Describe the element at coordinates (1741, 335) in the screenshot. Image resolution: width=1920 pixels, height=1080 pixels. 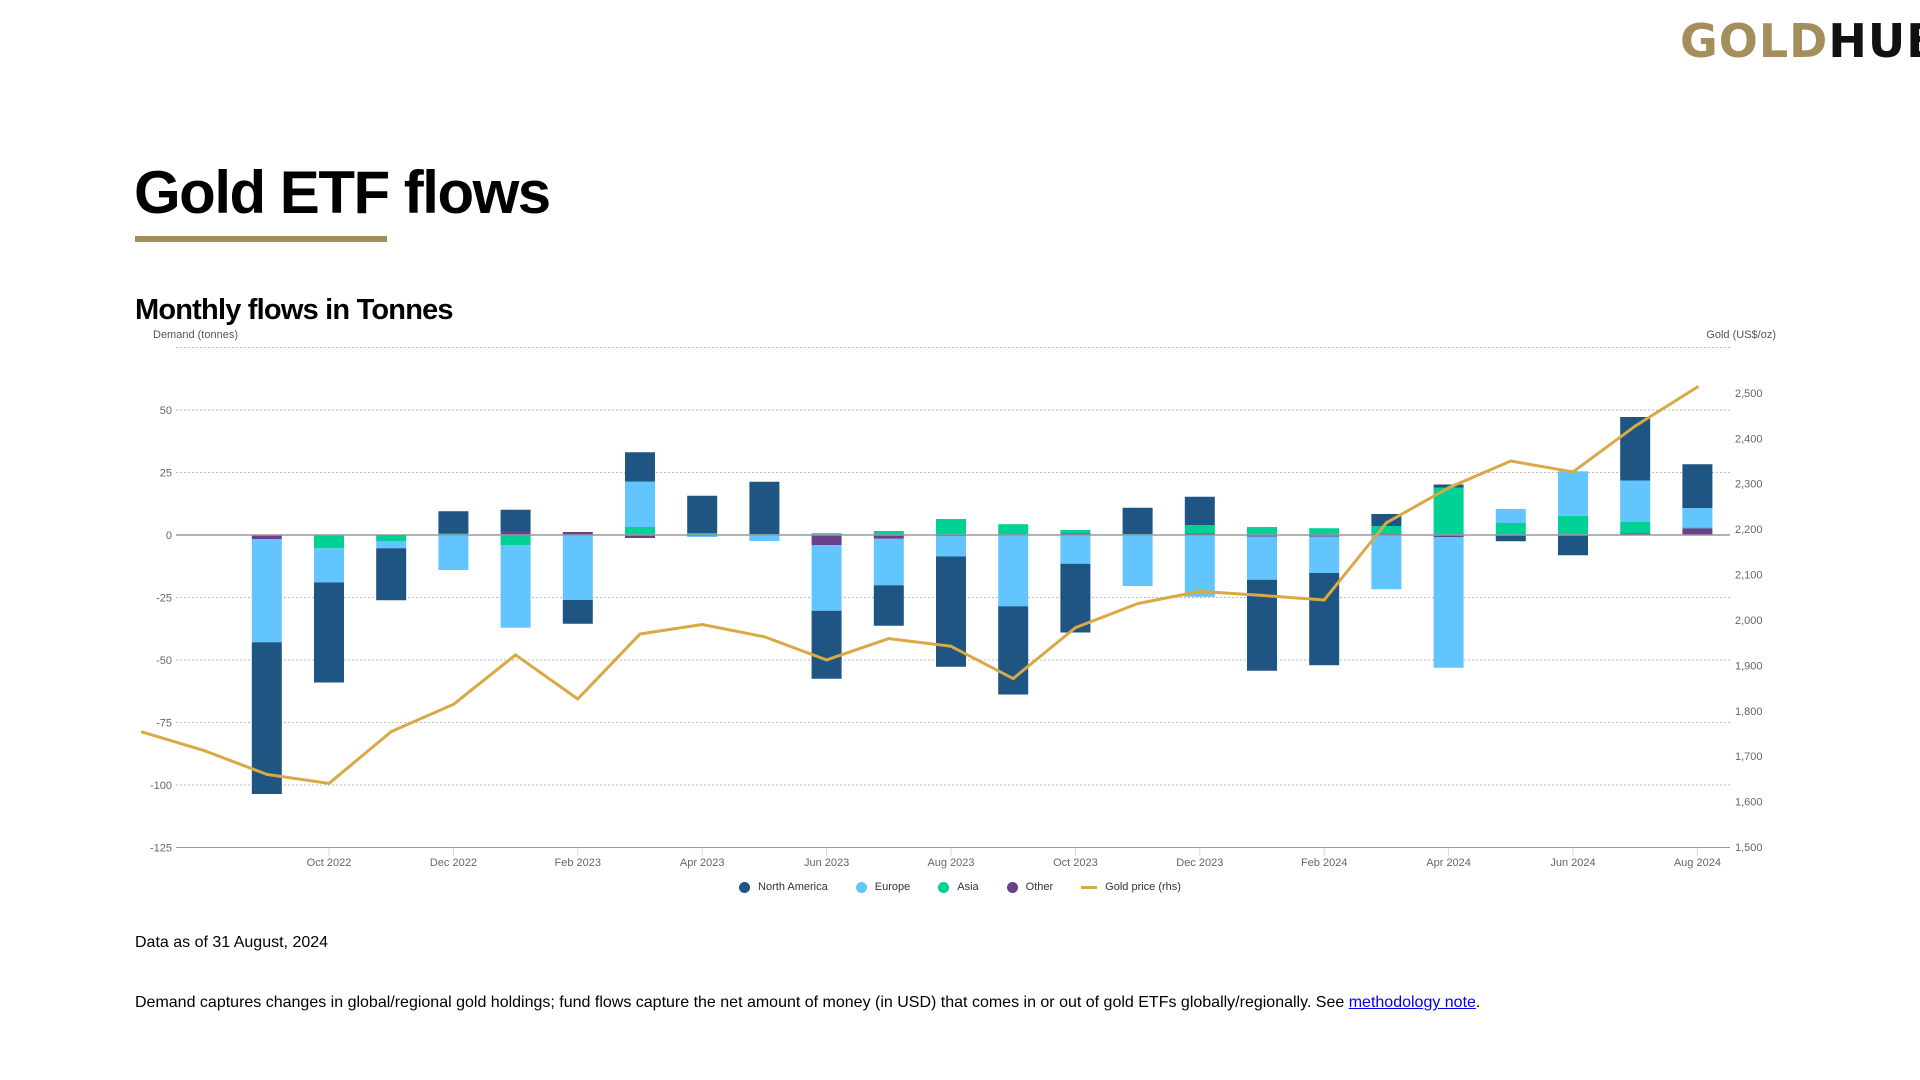
I see `y-right-axis-title: Gold (US$/oz)` at that location.